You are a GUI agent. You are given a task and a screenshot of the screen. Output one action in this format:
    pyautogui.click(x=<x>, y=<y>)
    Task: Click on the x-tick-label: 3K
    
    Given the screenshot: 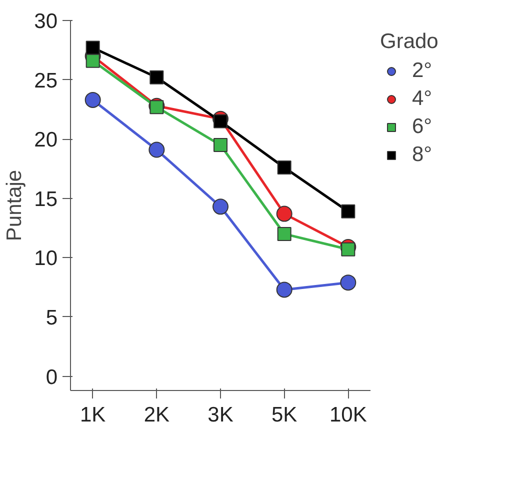 What is the action you would take?
    pyautogui.click(x=221, y=415)
    